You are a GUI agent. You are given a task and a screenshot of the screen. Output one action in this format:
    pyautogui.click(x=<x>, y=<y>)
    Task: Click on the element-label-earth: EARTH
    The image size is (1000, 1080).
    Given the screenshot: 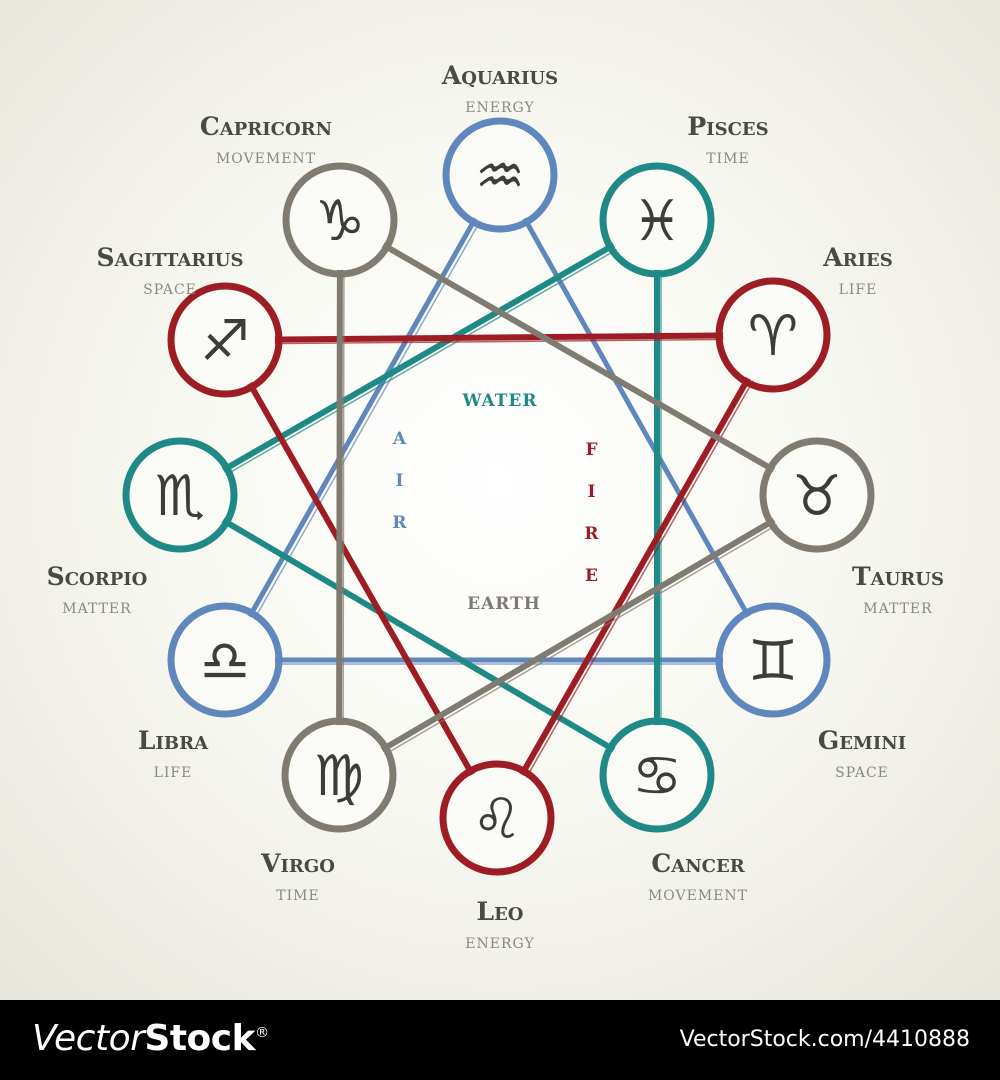 What is the action you would take?
    pyautogui.click(x=504, y=604)
    